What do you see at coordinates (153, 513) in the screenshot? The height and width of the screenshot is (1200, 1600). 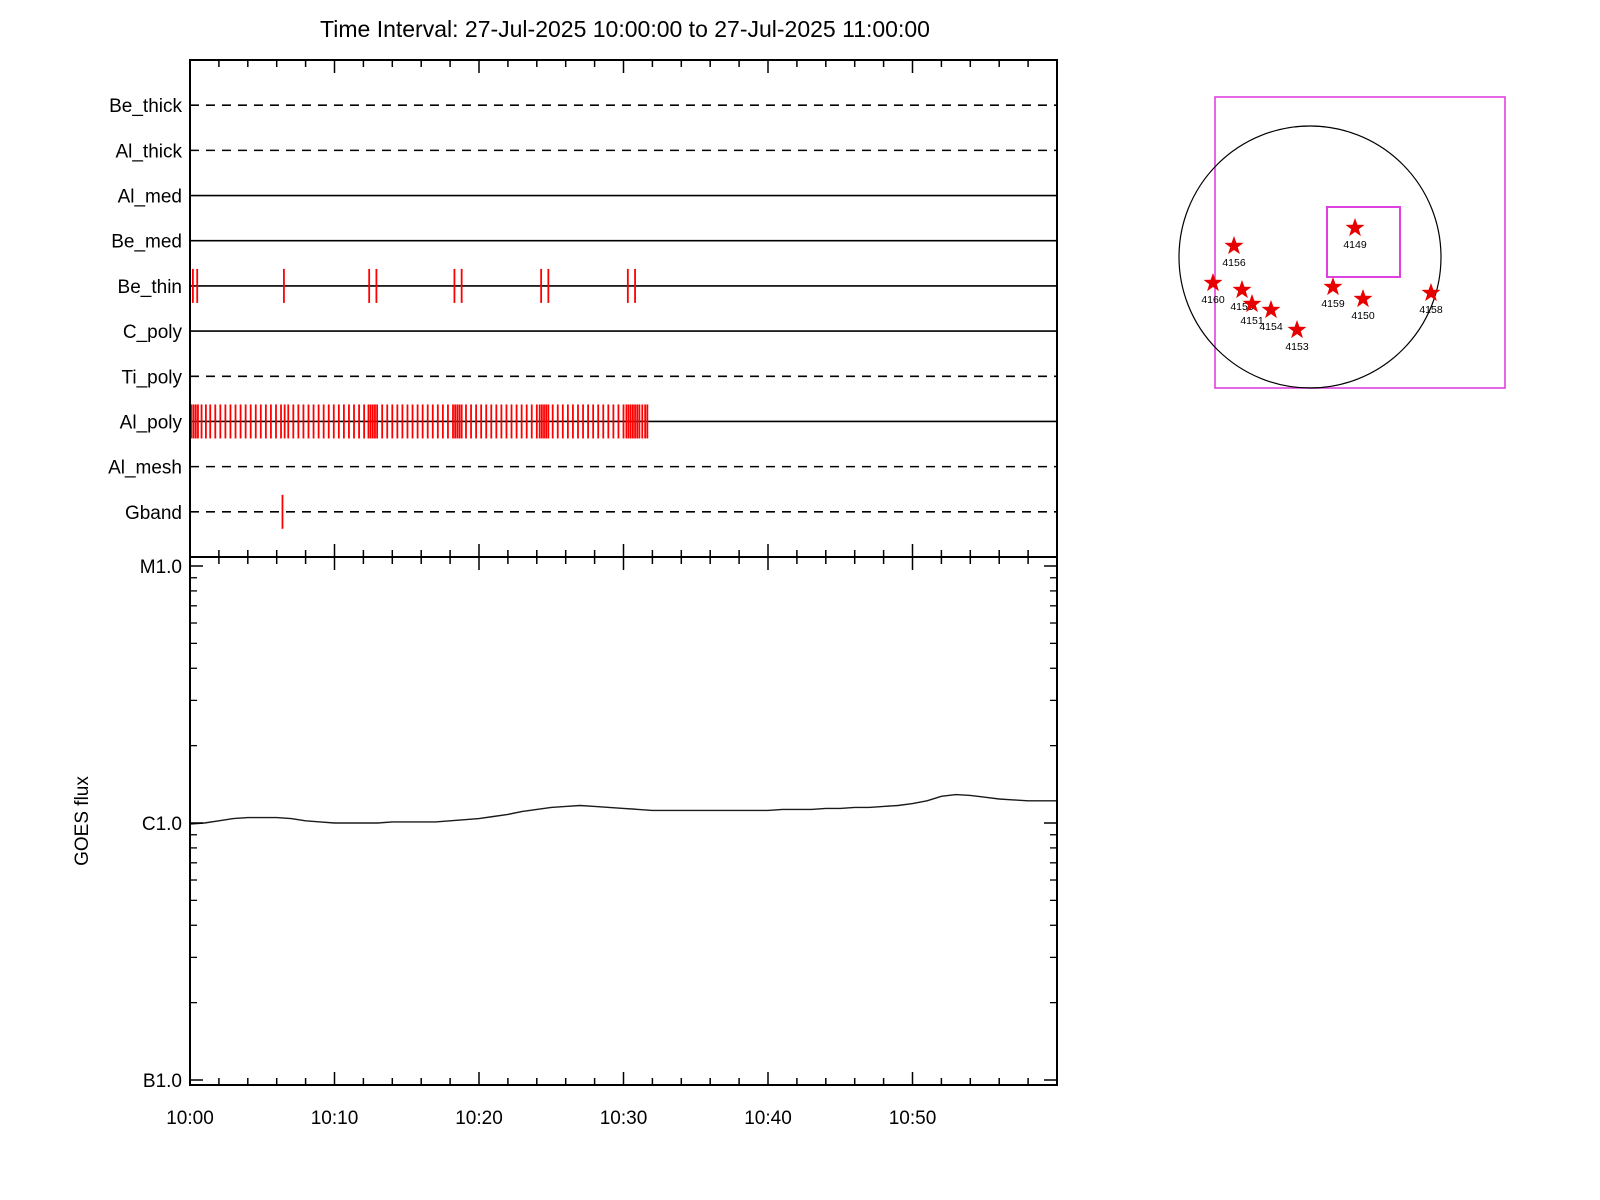 I see `filter-row-label-Gband: Gband` at bounding box center [153, 513].